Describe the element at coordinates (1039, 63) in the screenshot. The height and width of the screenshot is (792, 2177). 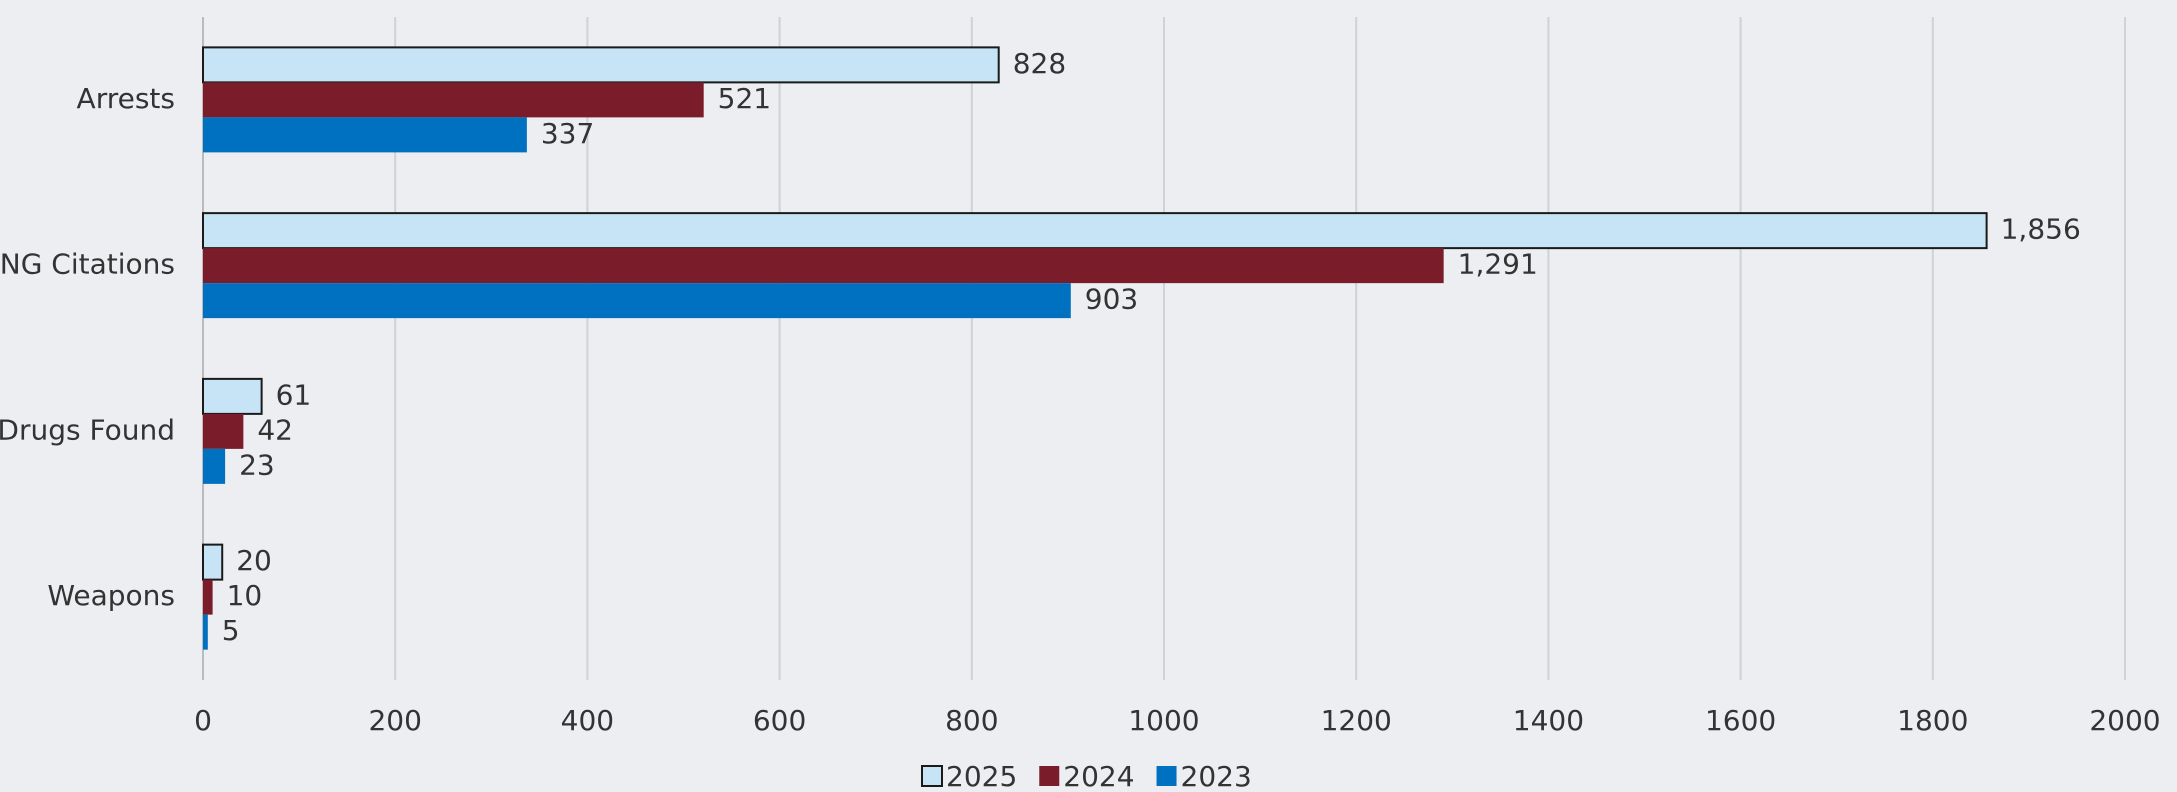
I see `data-label: 828` at that location.